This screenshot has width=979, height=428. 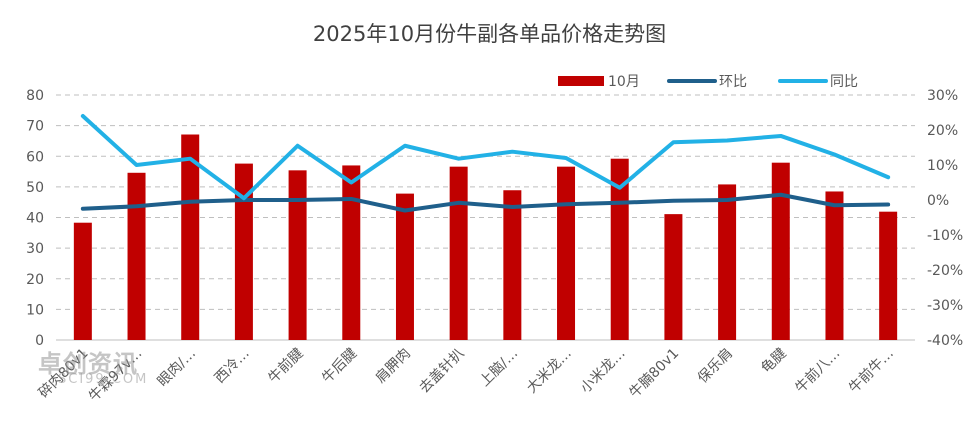 I want to click on y-left-tick-label: 20, so click(x=35, y=280).